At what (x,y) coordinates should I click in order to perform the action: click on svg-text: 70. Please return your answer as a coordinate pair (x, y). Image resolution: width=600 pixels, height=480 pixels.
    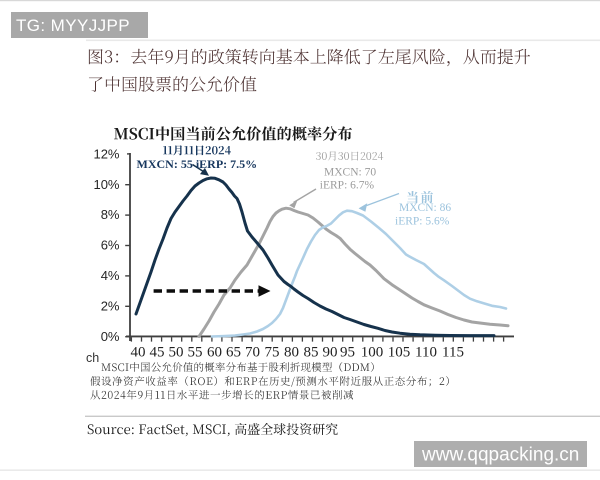
    Looking at the image, I should click on (252, 353).